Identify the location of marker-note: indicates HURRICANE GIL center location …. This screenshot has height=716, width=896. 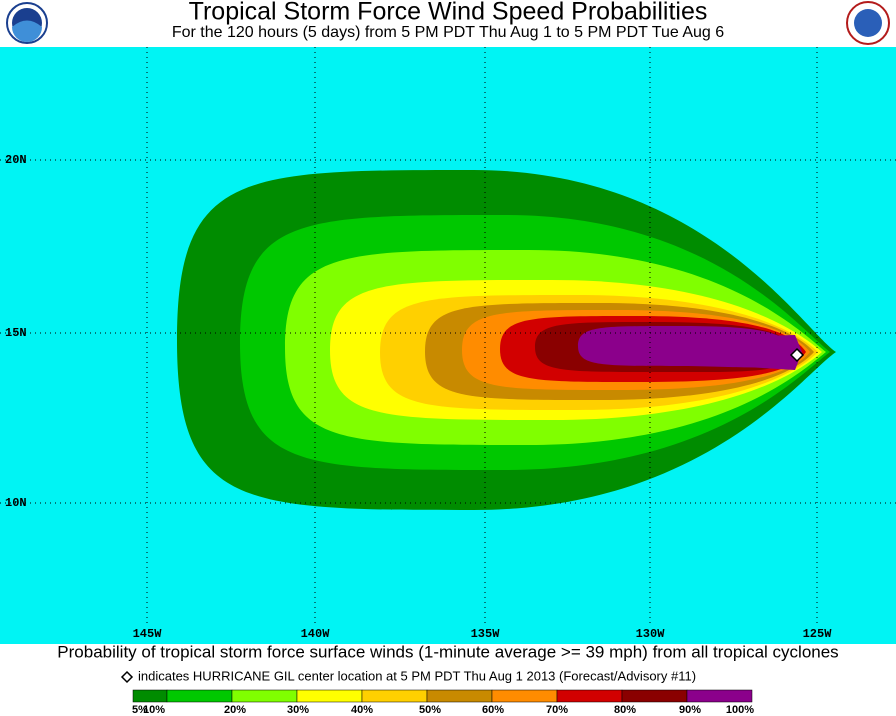
(417, 675).